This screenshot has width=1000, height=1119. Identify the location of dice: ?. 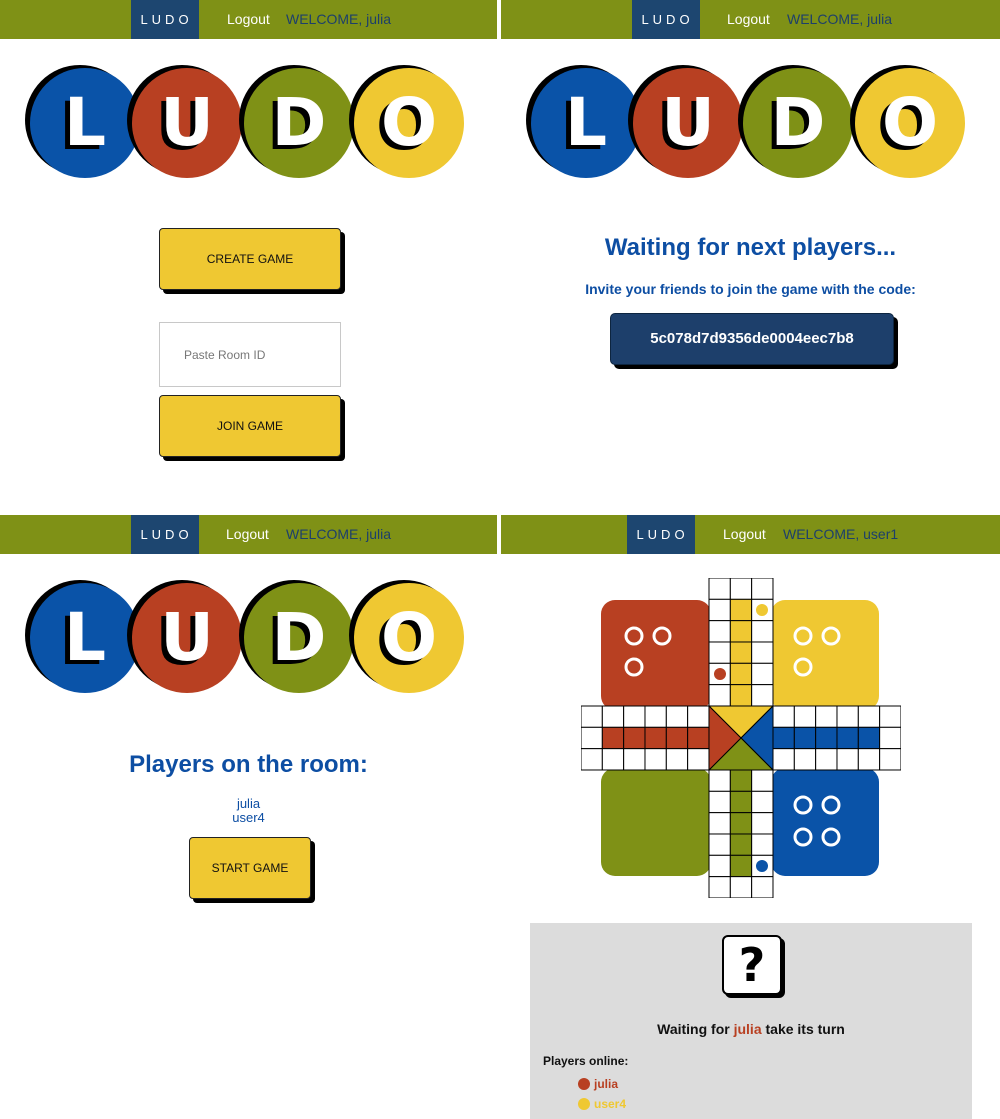
(752, 965).